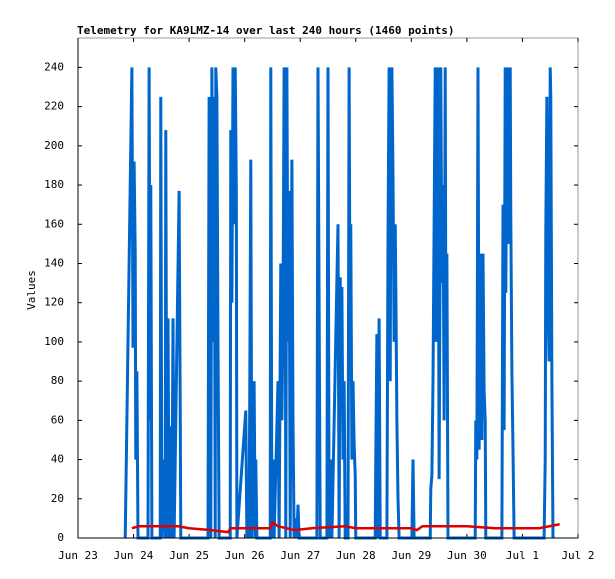  Describe the element at coordinates (54, 145) in the screenshot. I see `y-tick-label: 200` at that location.